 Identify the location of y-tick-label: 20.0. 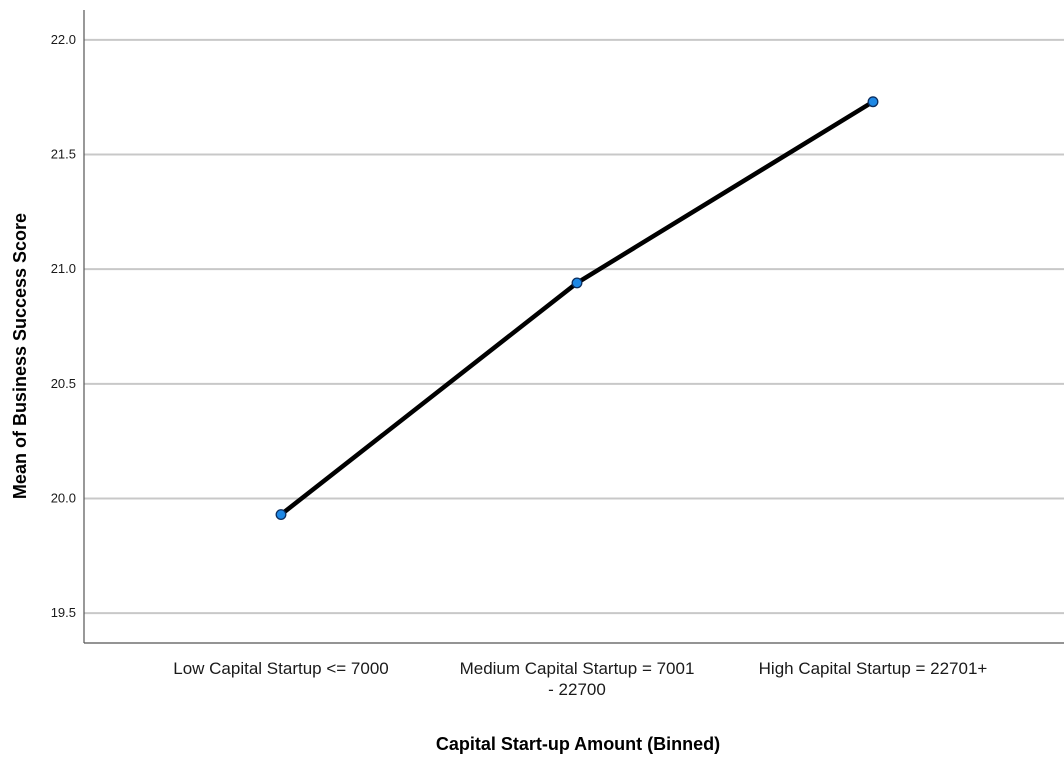
(63, 498).